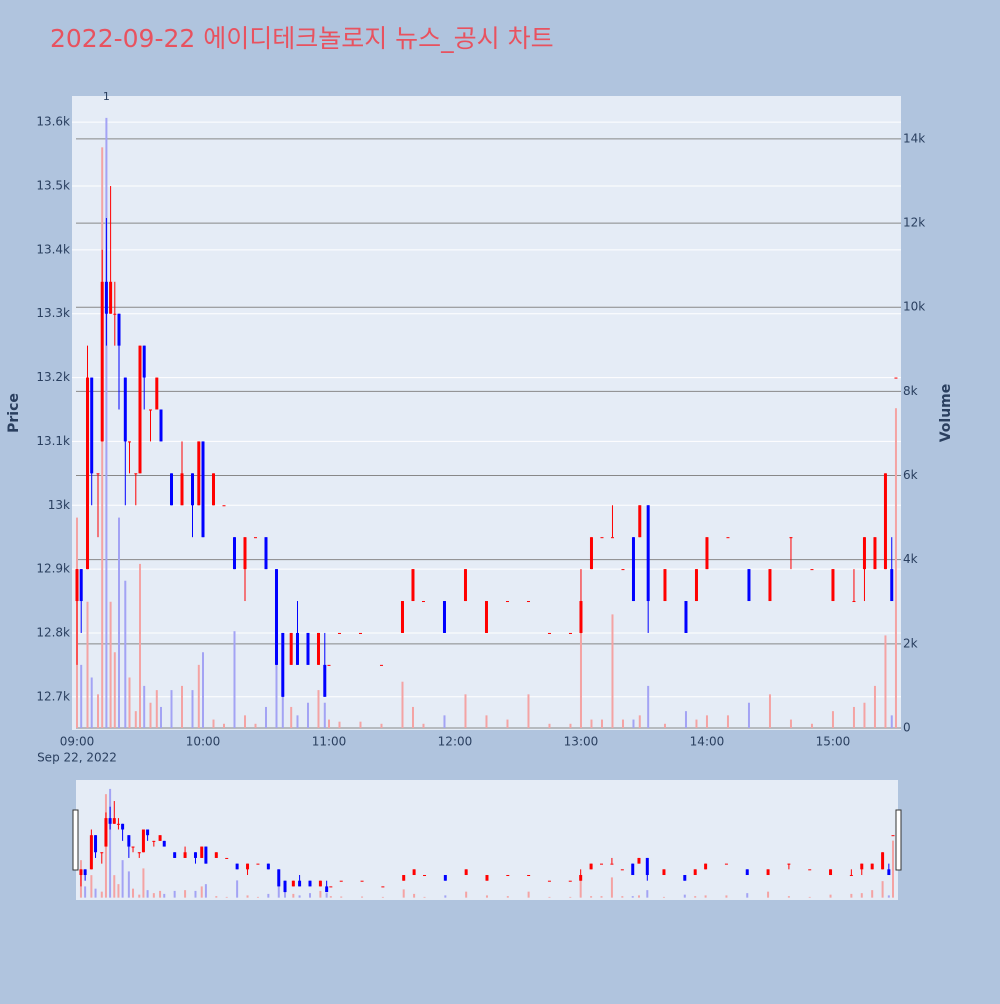  Describe the element at coordinates (59, 505) in the screenshot. I see `y-tick-label: 13k` at that location.